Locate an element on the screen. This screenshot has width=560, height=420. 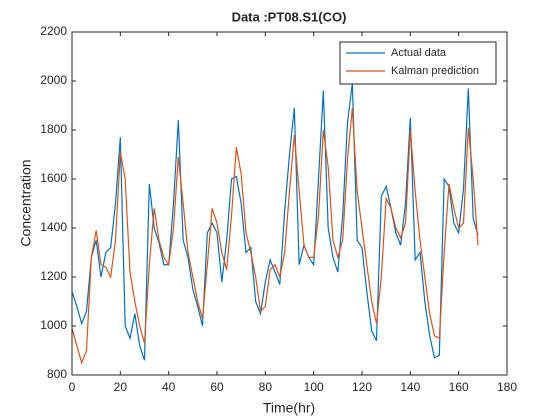
y-tick-label: 1000 is located at coordinates (53, 325).